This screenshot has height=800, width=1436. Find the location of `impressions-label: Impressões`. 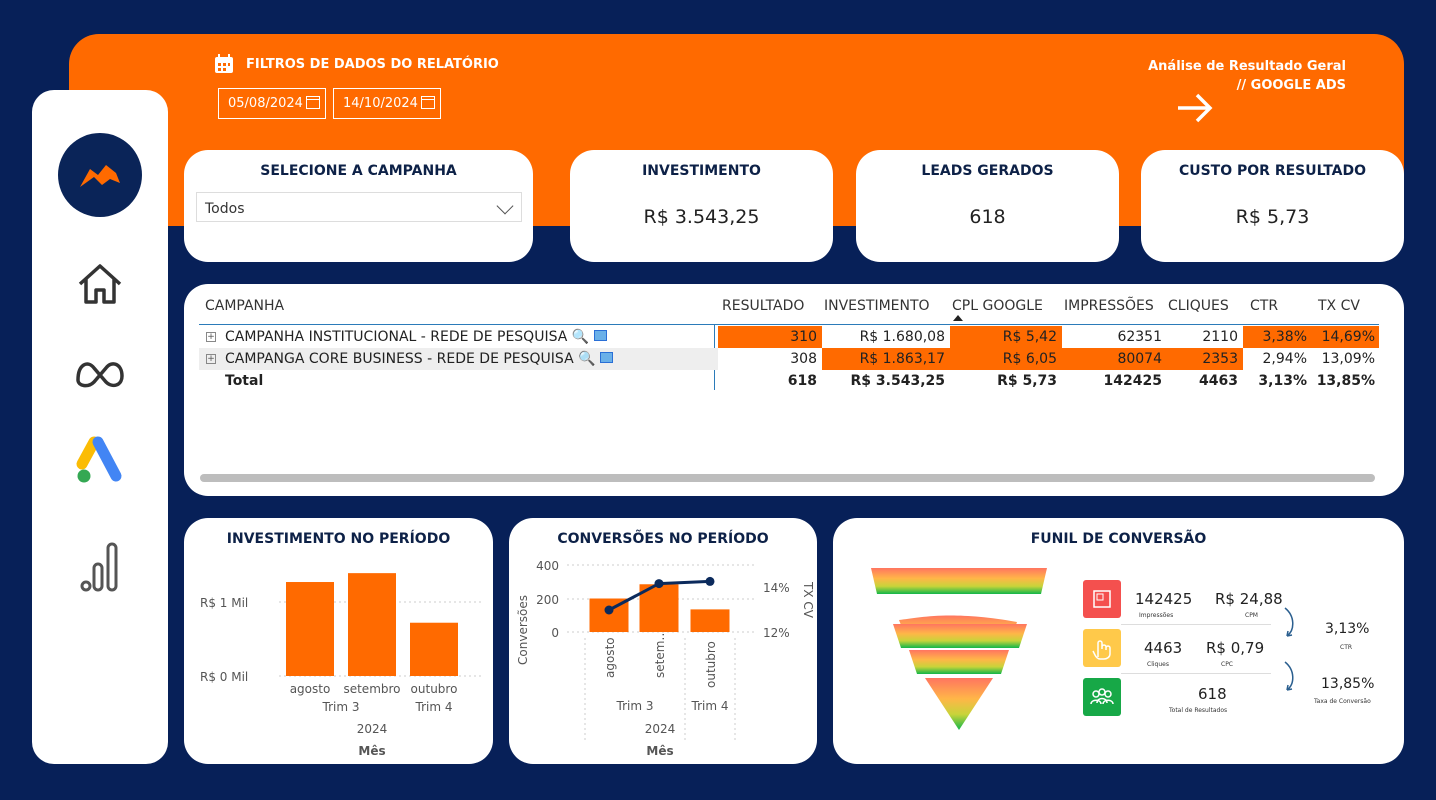

impressions-label: Impressões is located at coordinates (1156, 615).